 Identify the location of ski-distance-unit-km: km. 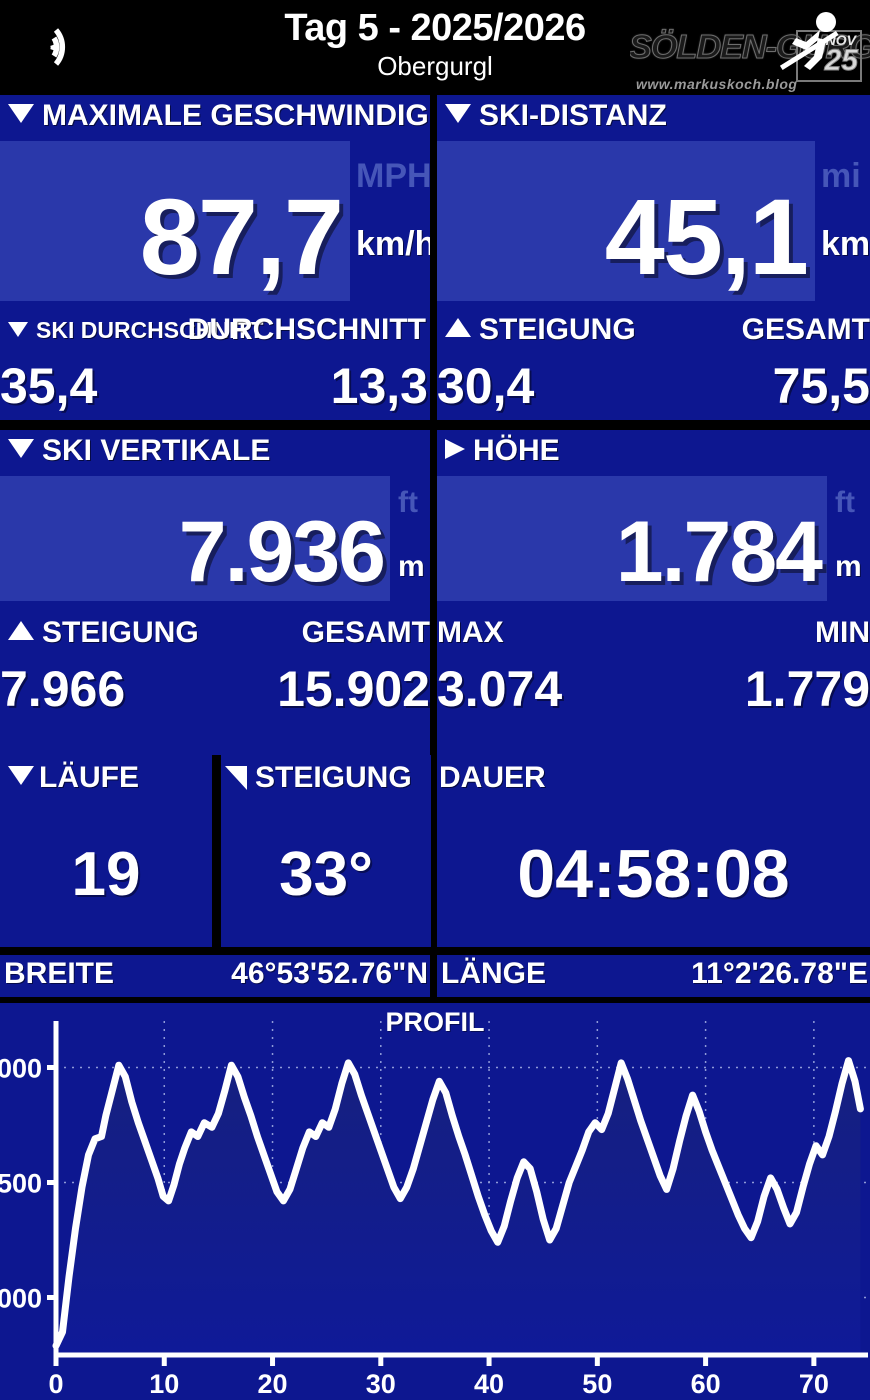
(845, 244).